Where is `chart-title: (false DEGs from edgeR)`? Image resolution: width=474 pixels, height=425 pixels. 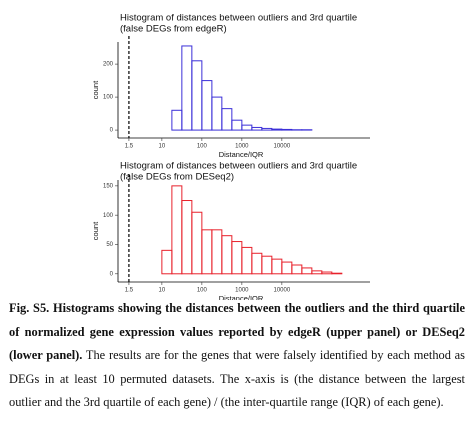 chart-title: (false DEGs from edgeR) is located at coordinates (173, 29).